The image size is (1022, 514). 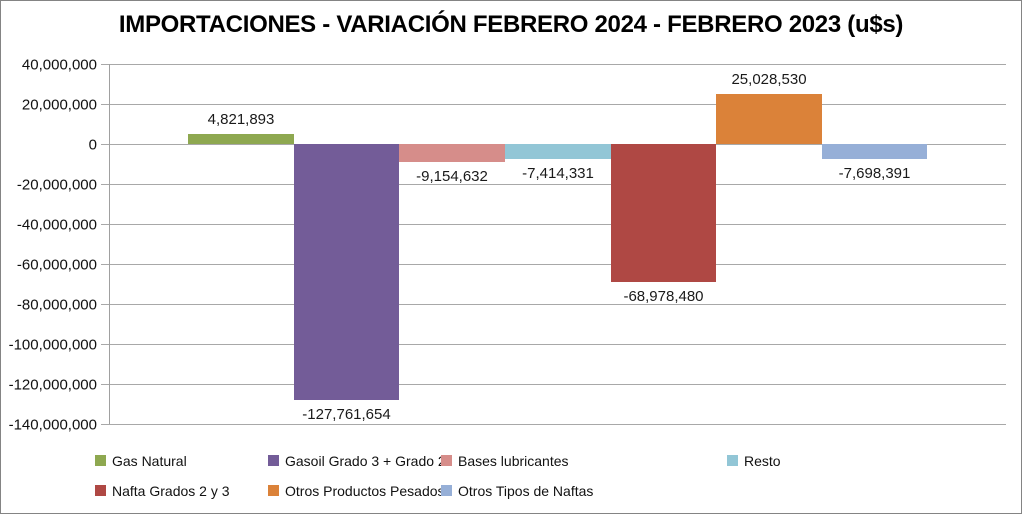 What do you see at coordinates (109, 244) in the screenshot?
I see `y-axis-line` at bounding box center [109, 244].